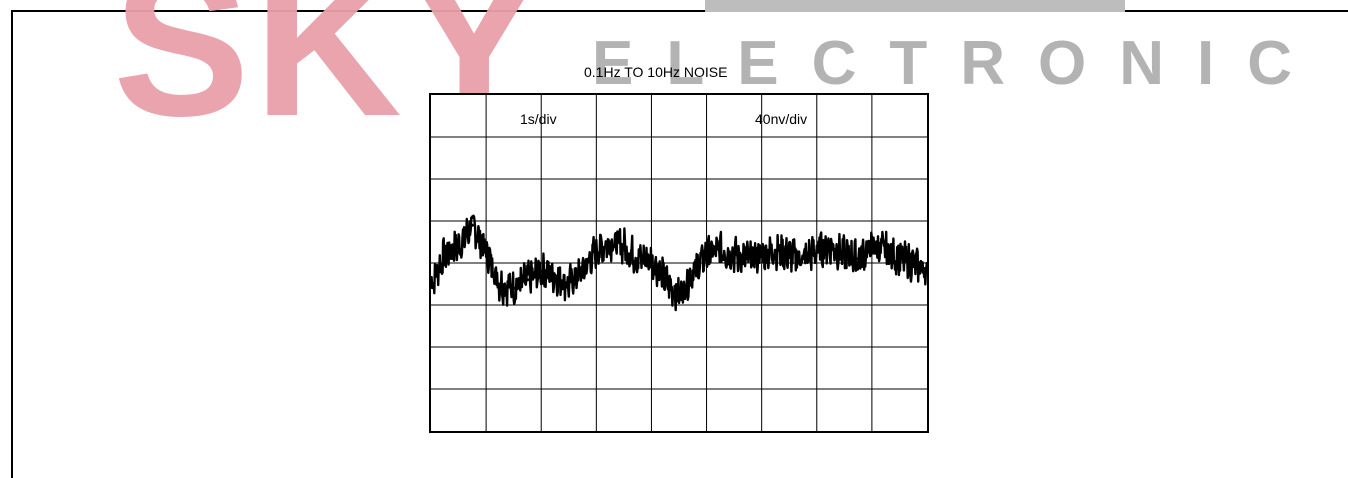 Image resolution: width=1348 pixels, height=478 pixels. I want to click on voltage-scale-label: 40nv/div, so click(781, 119).